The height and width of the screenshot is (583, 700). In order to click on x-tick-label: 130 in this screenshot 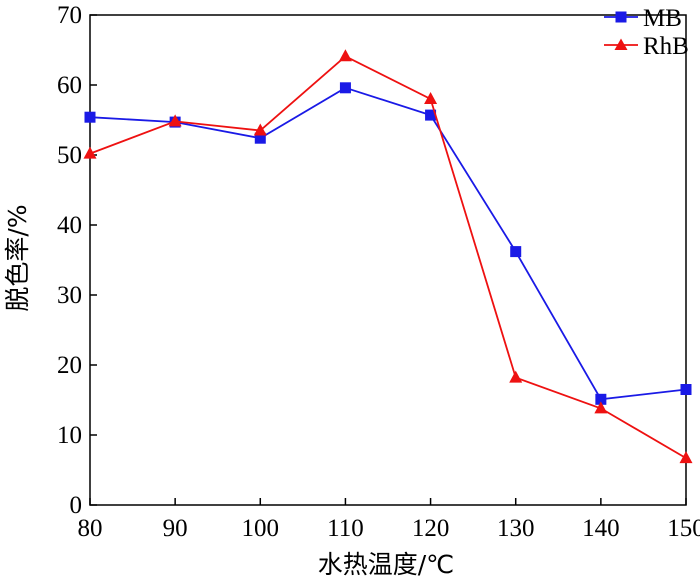, I will do `click(516, 528)`.